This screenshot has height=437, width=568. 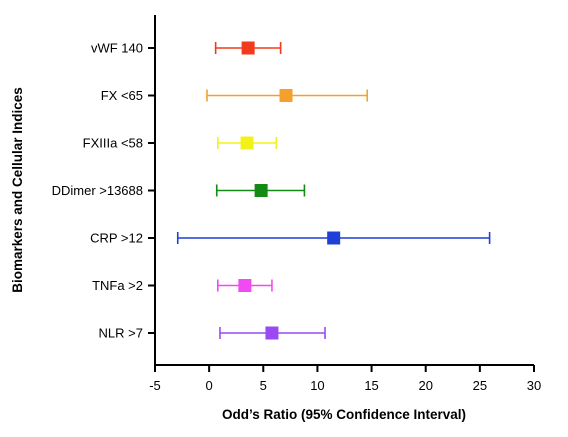 What do you see at coordinates (97, 190) in the screenshot?
I see `y-category-label: DDimer >13688` at bounding box center [97, 190].